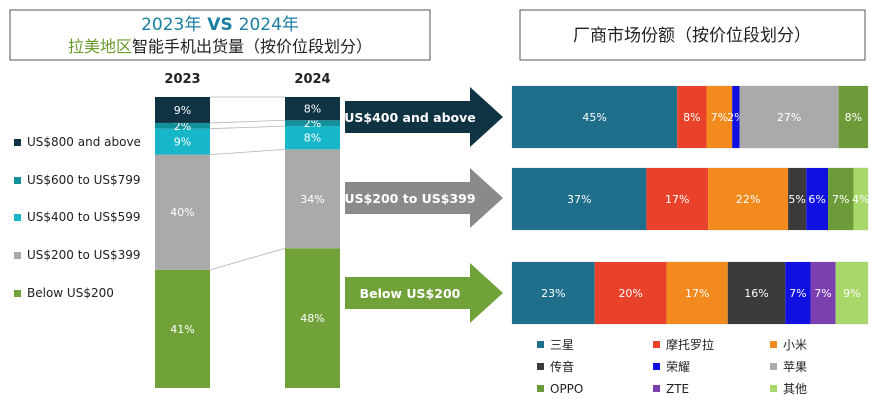  What do you see at coordinates (220, 46) in the screenshot?
I see `left-title-line2: 拉美地区智能手机出货量（按价位段划分）` at bounding box center [220, 46].